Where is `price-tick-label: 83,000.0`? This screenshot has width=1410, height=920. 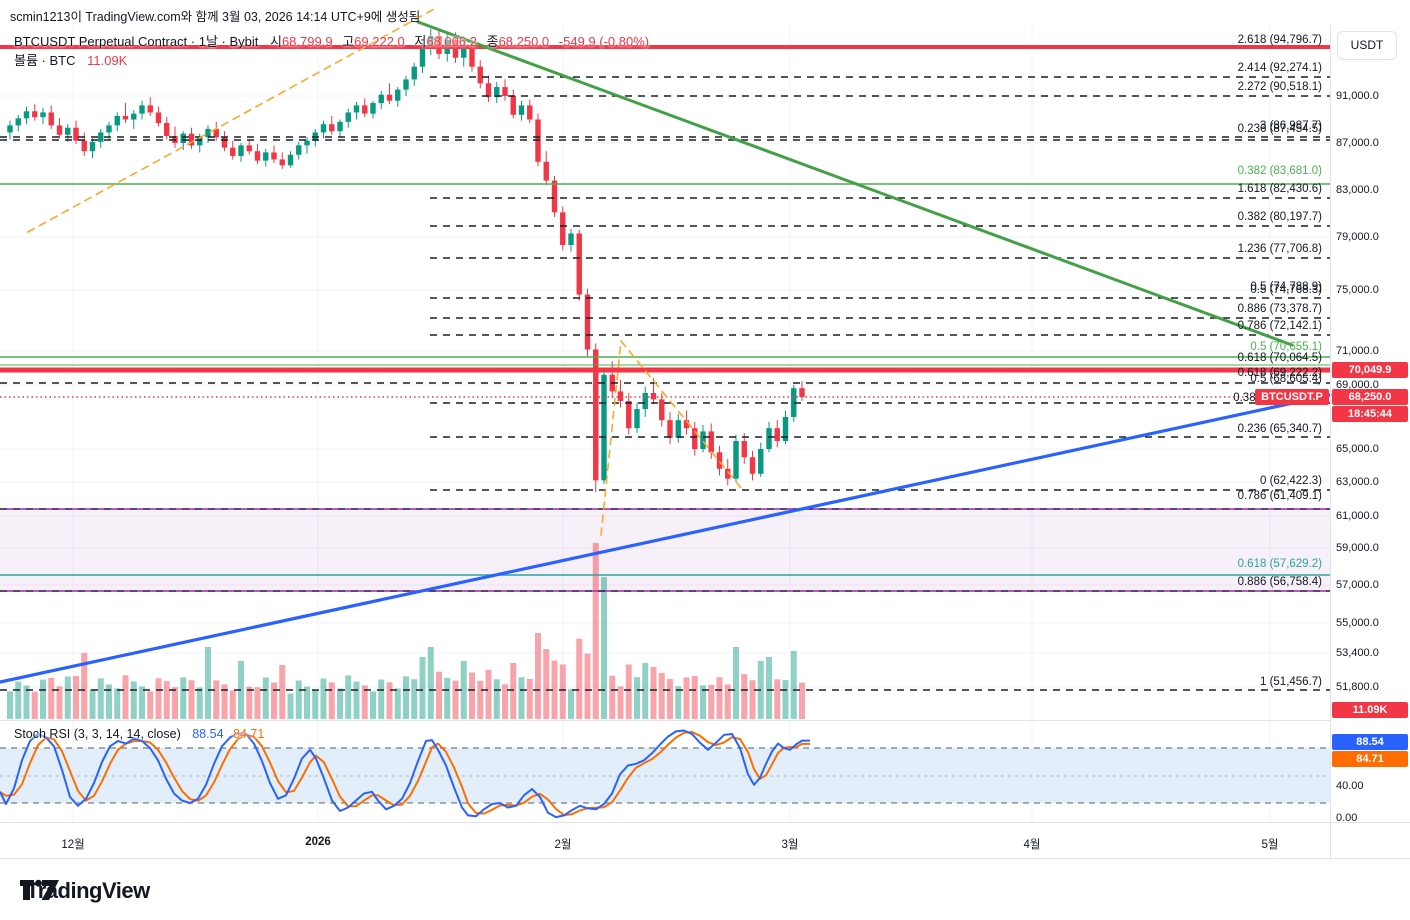 price-tick-label: 83,000.0 is located at coordinates (1357, 190).